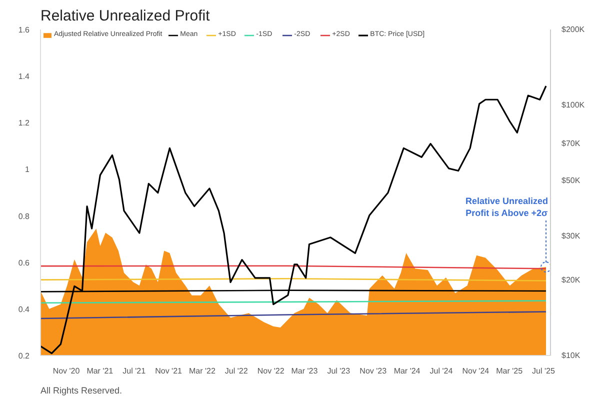  I want to click on annotation: Relative Unrealized Profit is Above +2σ, so click(506, 207).